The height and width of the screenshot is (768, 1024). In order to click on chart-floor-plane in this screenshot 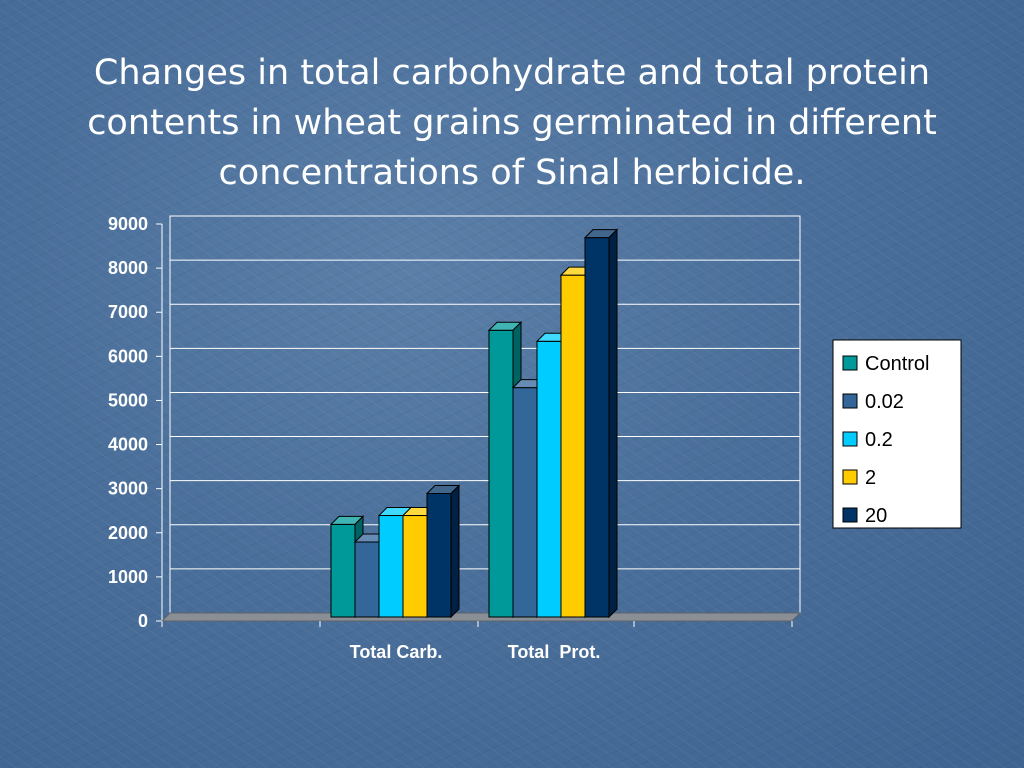, I will do `click(481, 617)`.